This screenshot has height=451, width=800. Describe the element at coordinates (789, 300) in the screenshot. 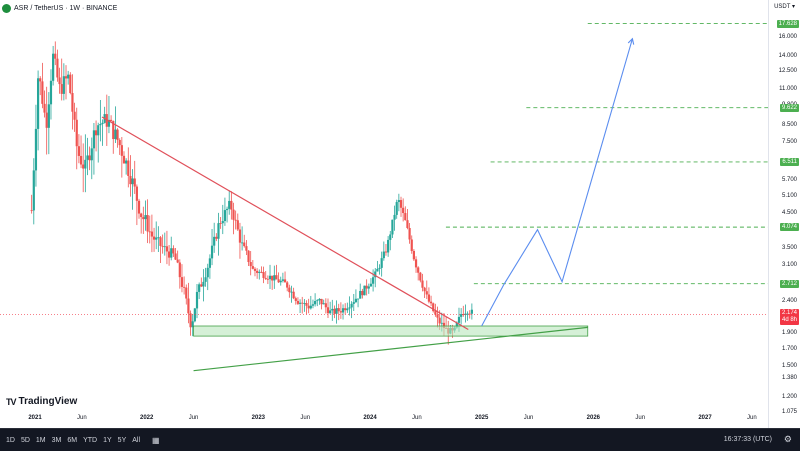

I see `price-tick-label: 2.400` at that location.